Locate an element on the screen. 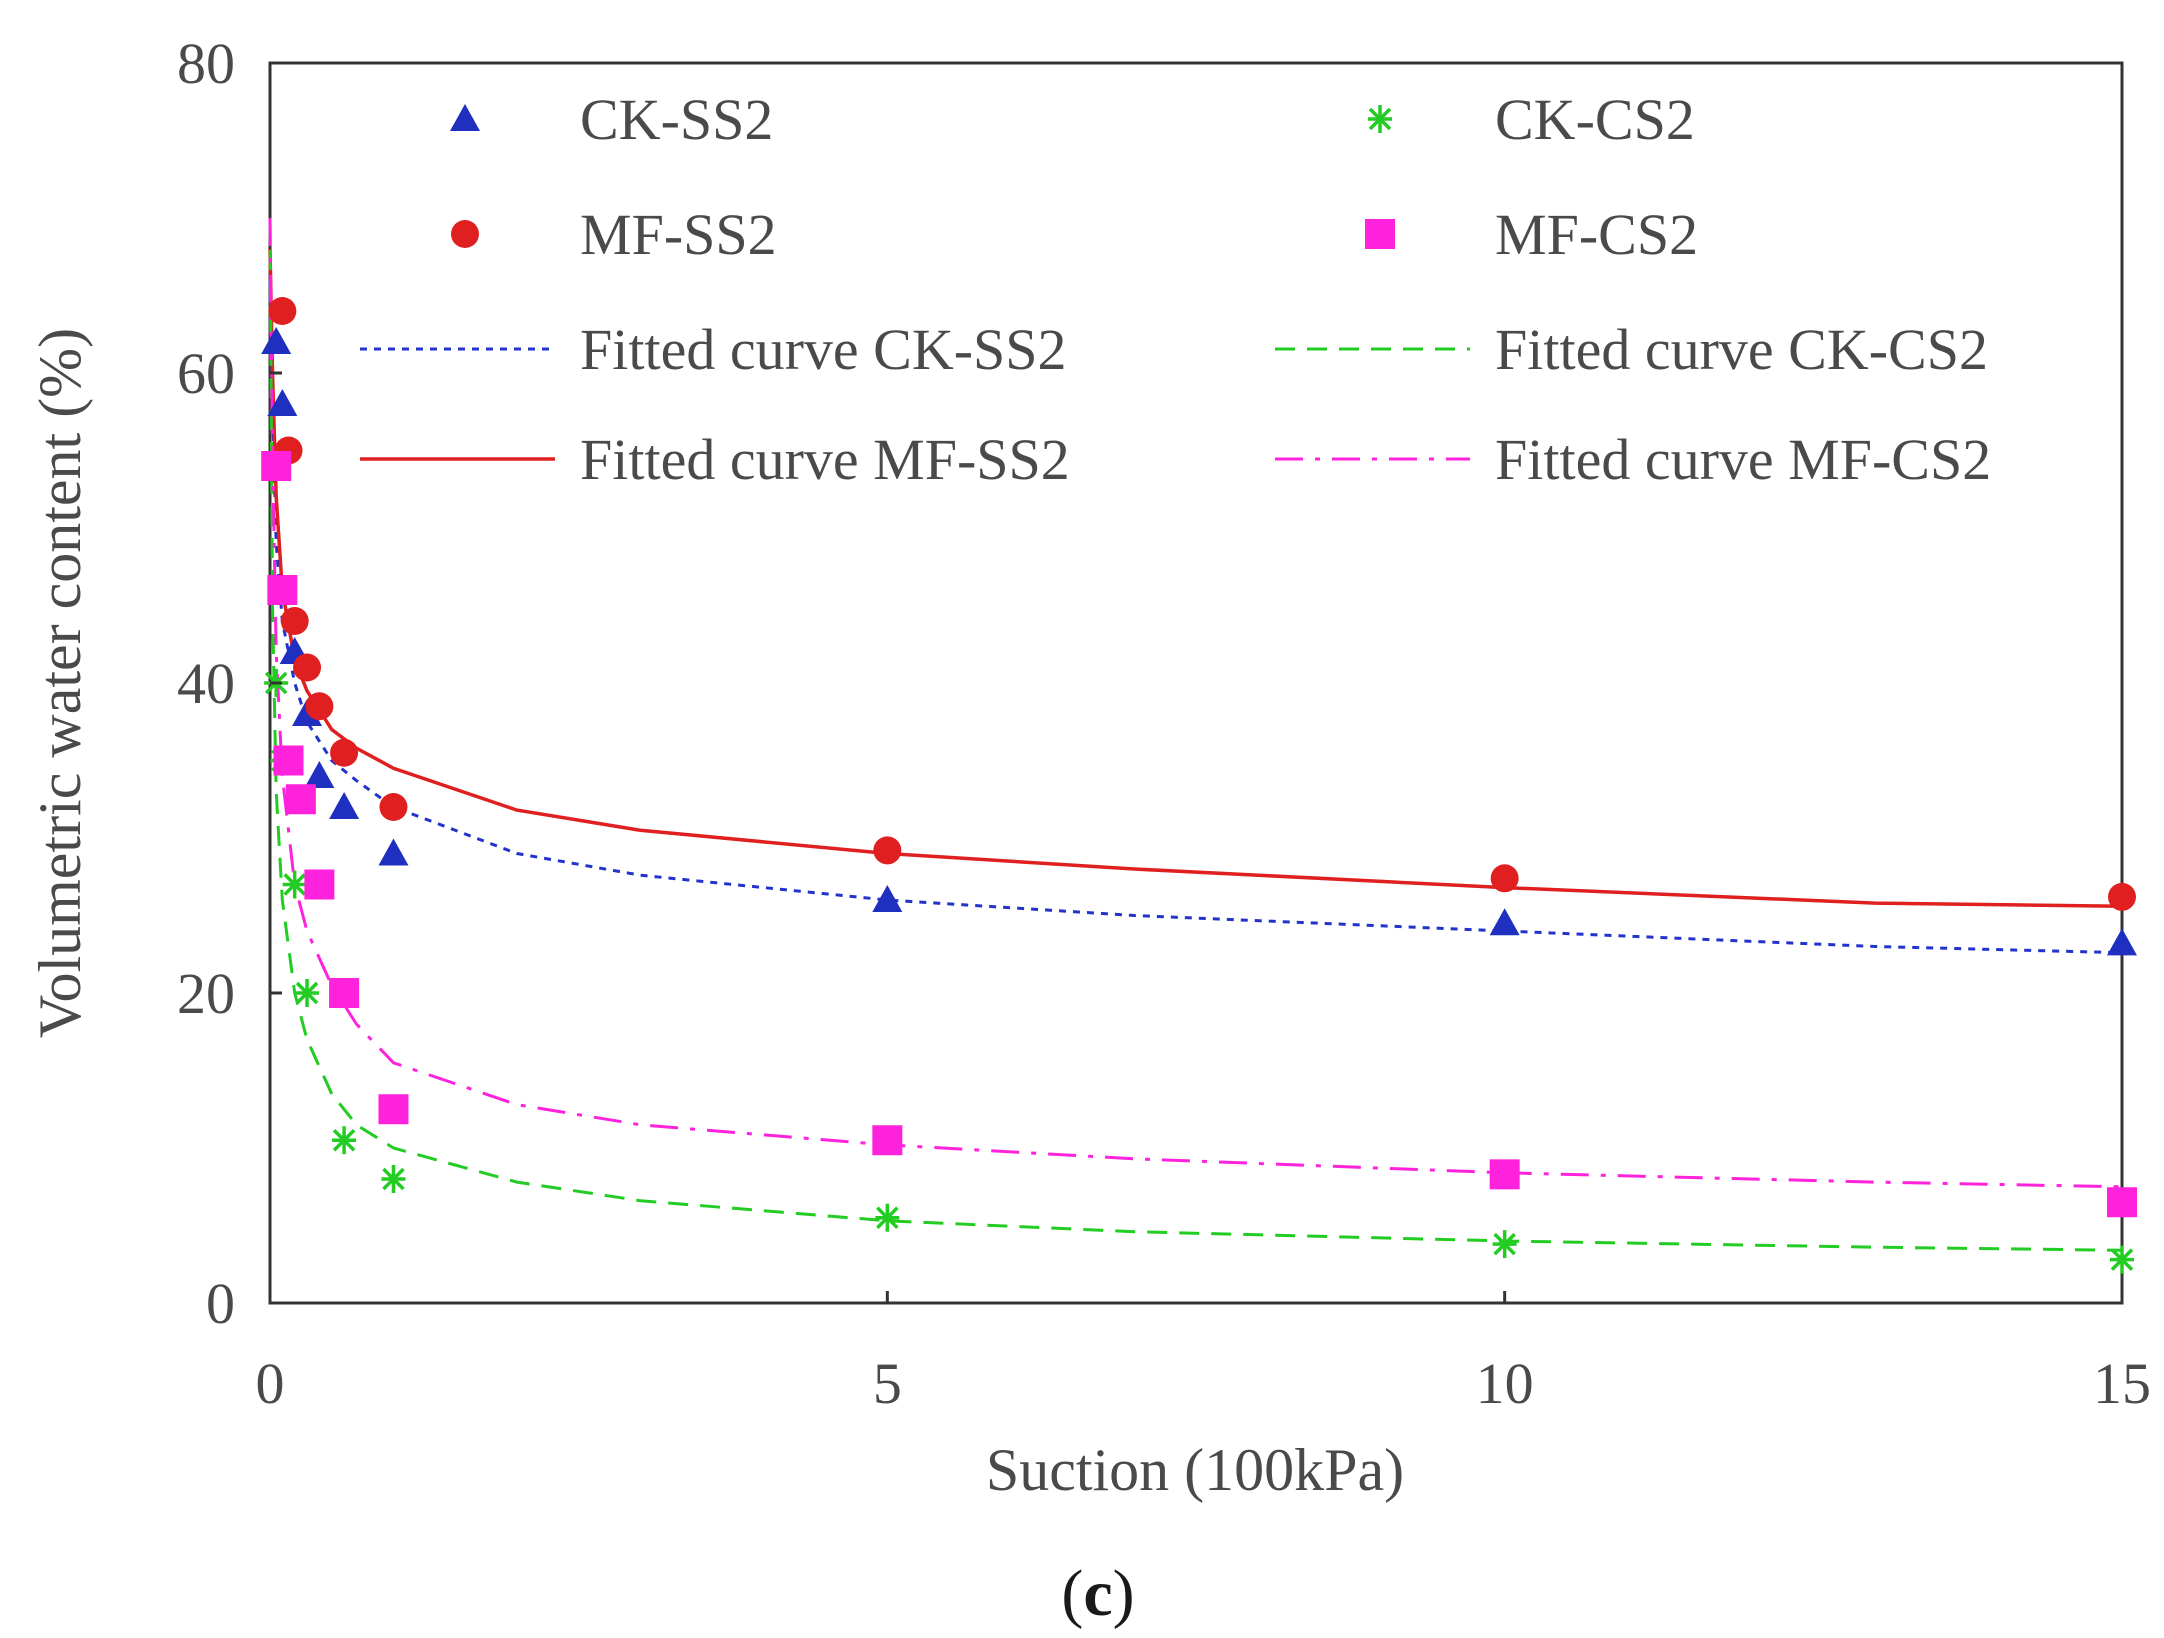 The height and width of the screenshot is (1638, 2164). legend-label-mf-cs2: MF-CS2 is located at coordinates (1596, 234).